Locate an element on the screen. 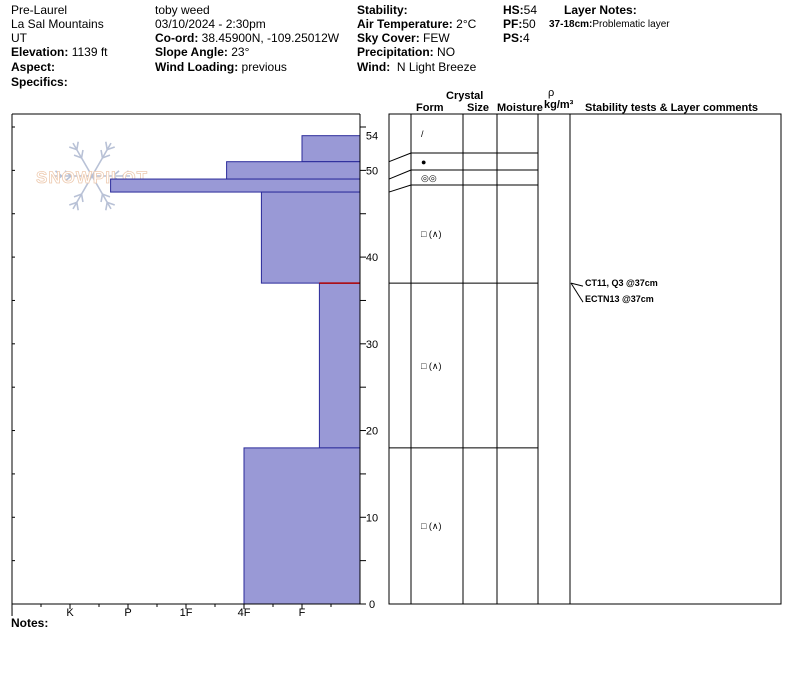 This screenshot has width=800, height=676. specifics-field: Specifics: is located at coordinates (39, 82).